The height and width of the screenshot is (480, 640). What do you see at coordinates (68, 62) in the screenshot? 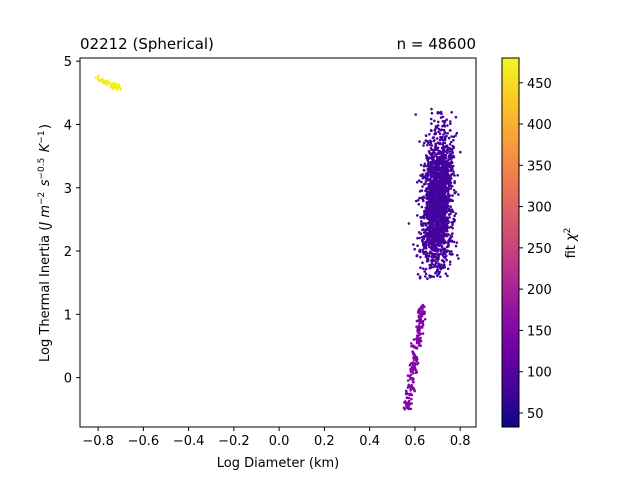
I see `y-tick-label: 5` at bounding box center [68, 62].